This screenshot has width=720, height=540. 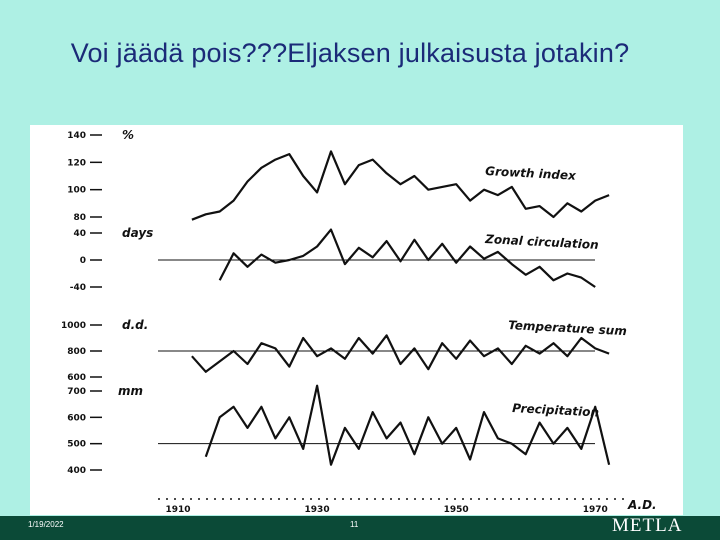 I want to click on y-tick-label: 120, so click(x=76, y=163).